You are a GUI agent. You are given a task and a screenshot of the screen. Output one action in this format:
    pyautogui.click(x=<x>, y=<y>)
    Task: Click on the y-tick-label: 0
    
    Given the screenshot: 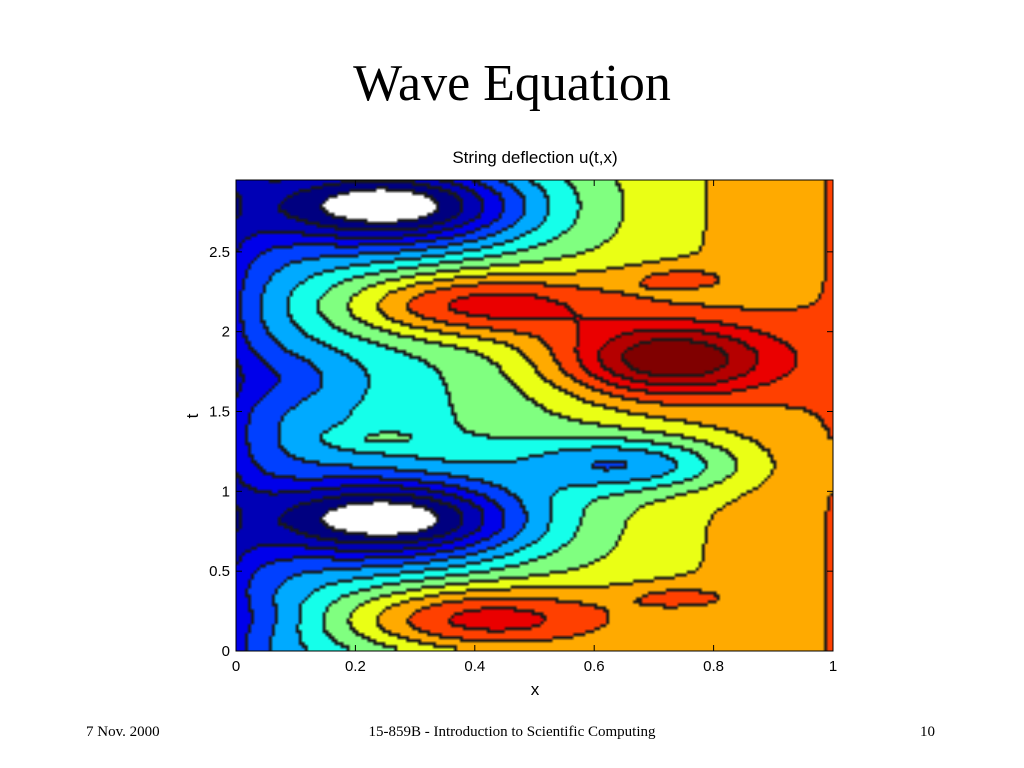 What is the action you would take?
    pyautogui.click(x=226, y=651)
    